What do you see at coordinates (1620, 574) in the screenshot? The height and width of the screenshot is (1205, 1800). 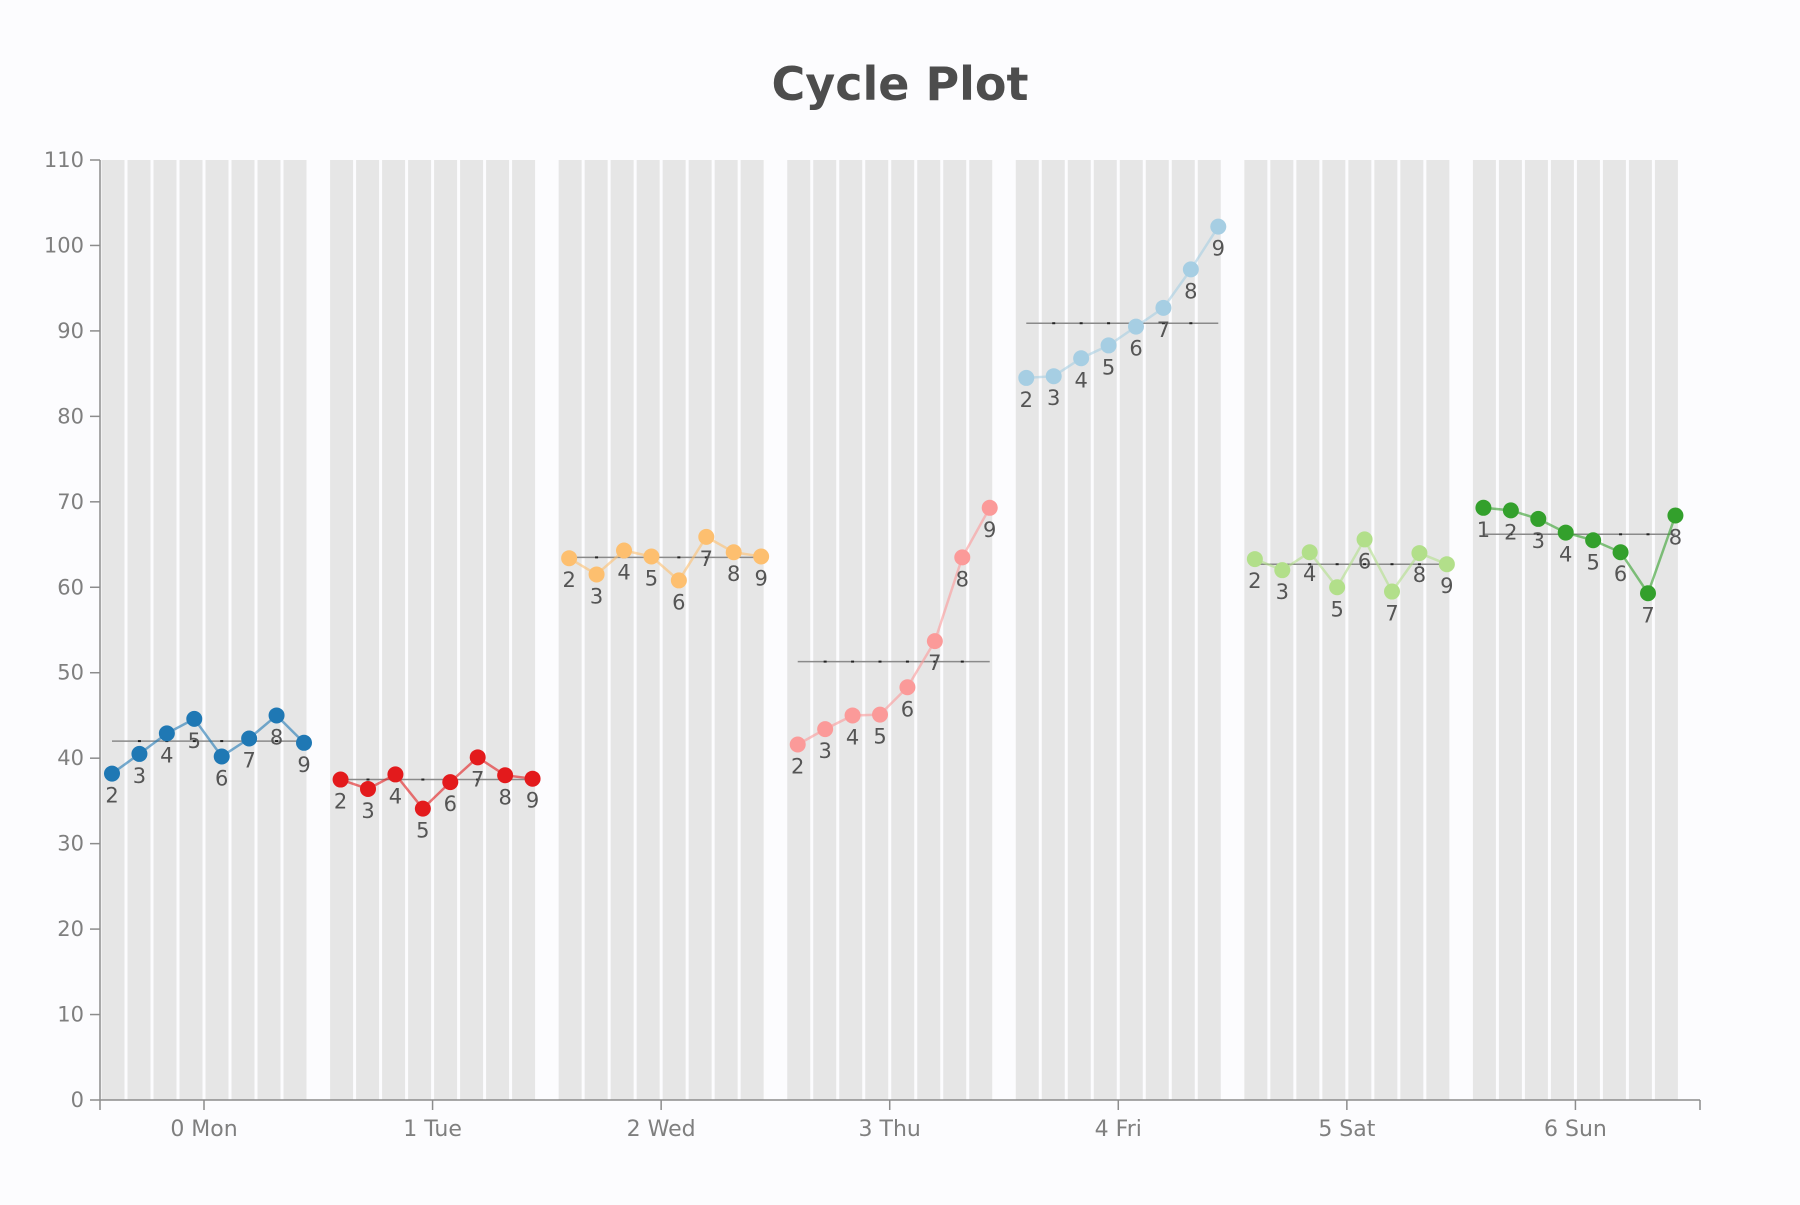 I see `point-label-6-5: 6` at bounding box center [1620, 574].